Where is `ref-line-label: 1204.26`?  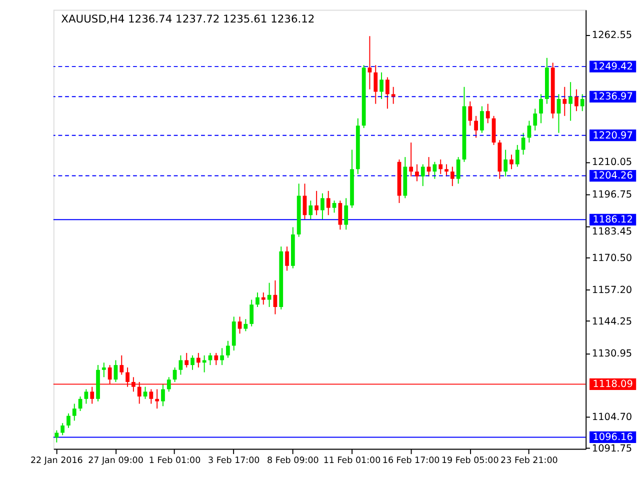
ref-line-label: 1204.26 is located at coordinates (612, 176).